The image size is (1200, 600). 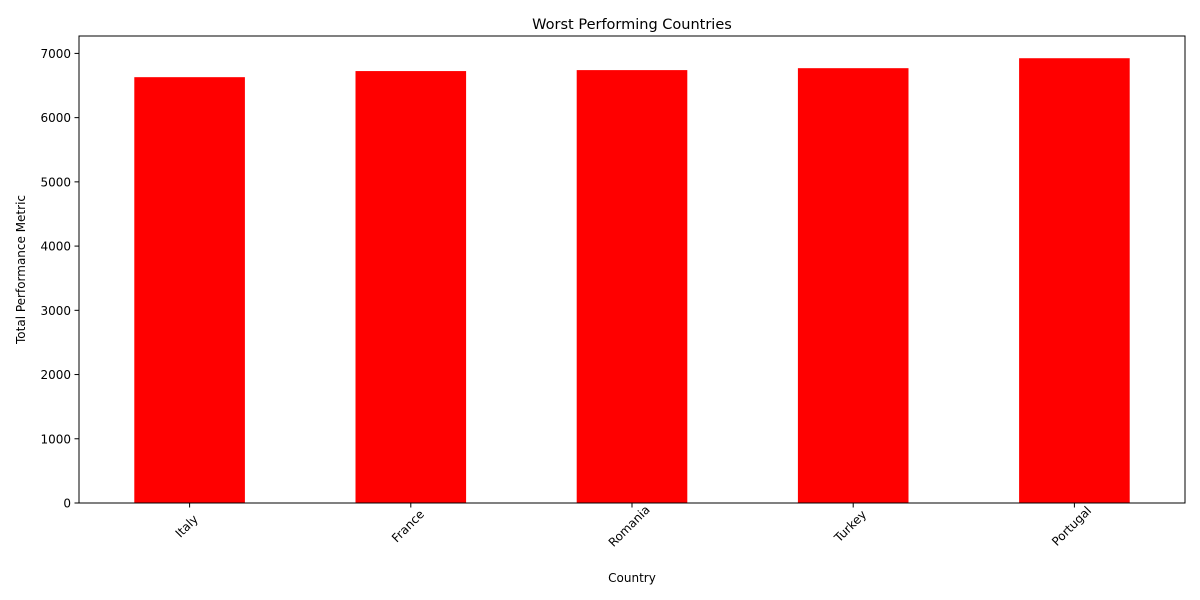 I want to click on y-tick-label: 5000, so click(x=55, y=182).